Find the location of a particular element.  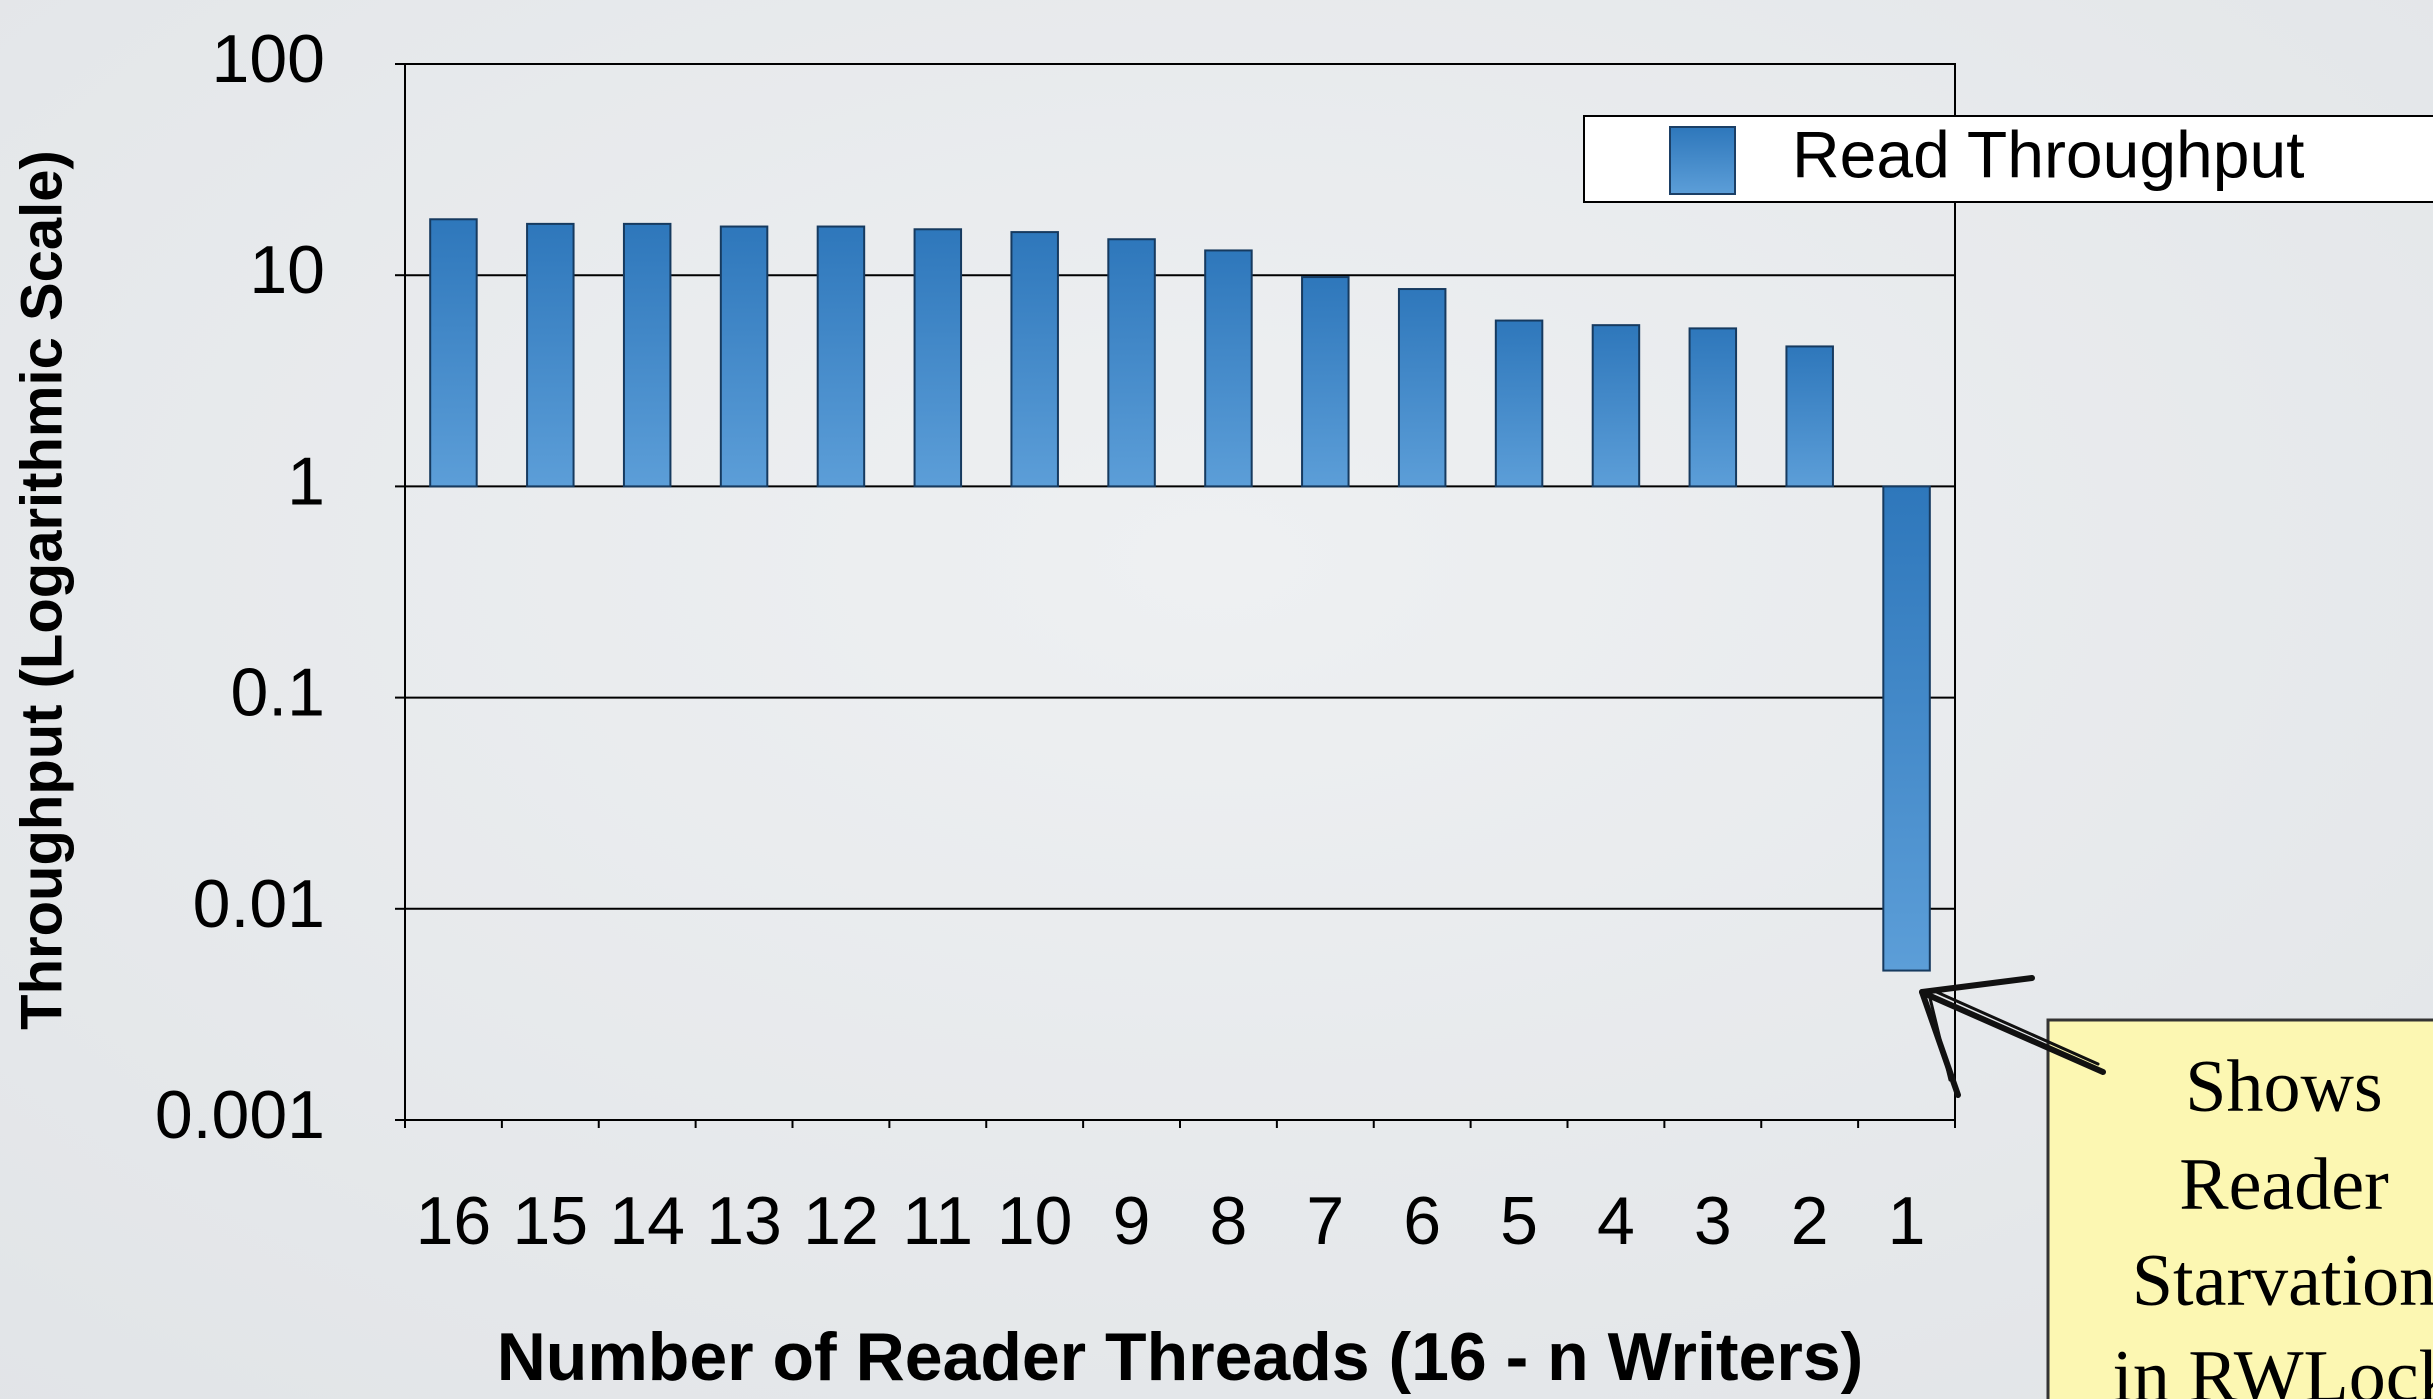

x-tick-label: 1 is located at coordinates (1907, 1221).